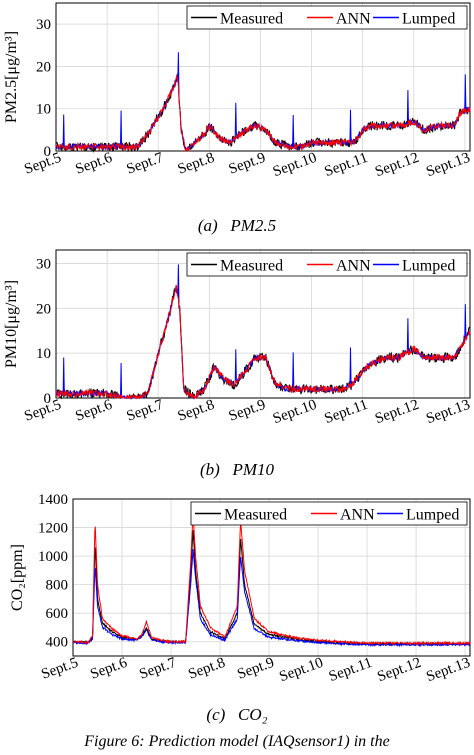 Image resolution: width=474 pixels, height=755 pixels. I want to click on chart2-ytick-label-0: 0, so click(48, 399).